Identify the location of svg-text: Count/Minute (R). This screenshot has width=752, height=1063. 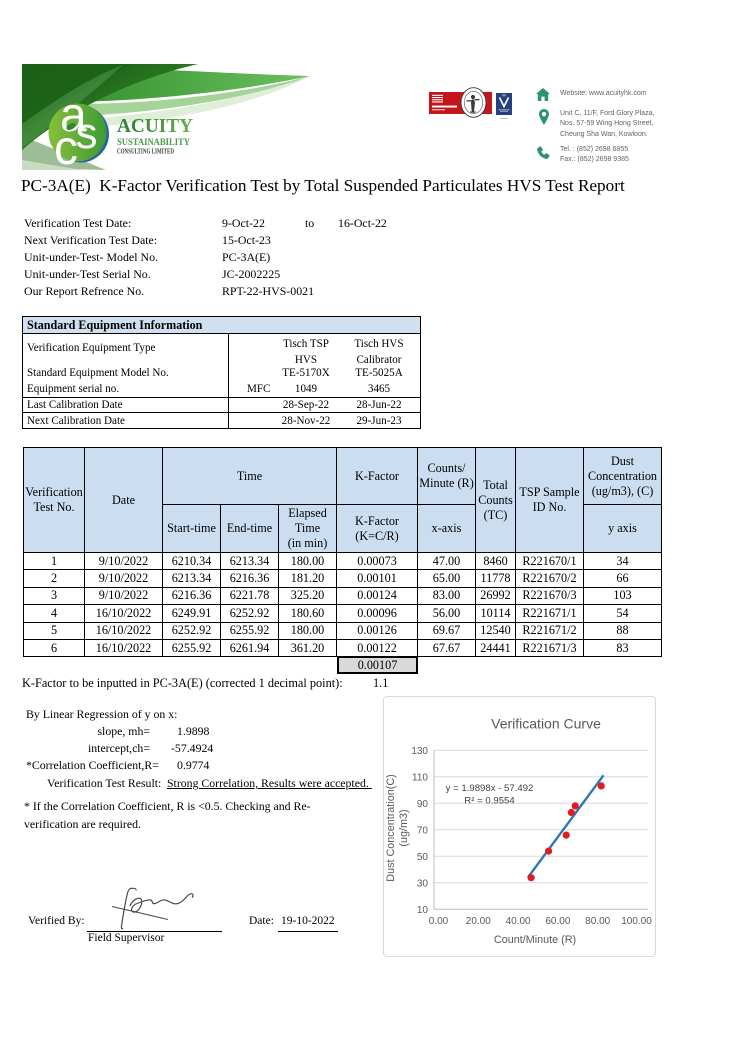
(535, 940).